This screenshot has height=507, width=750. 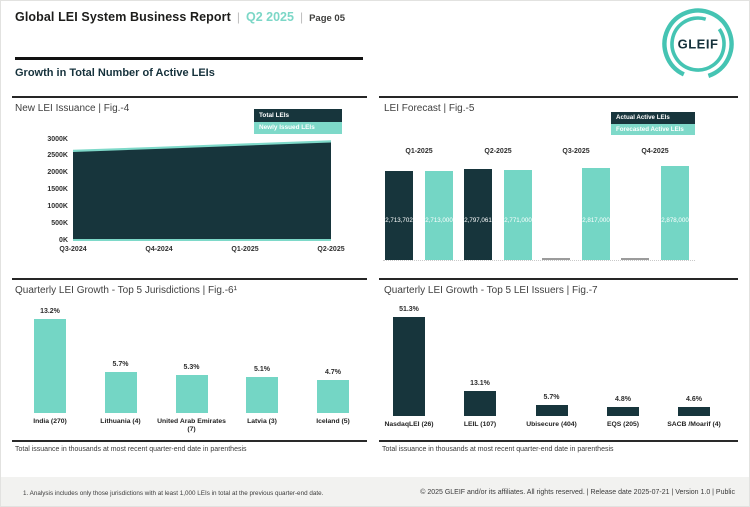 What do you see at coordinates (439, 220) in the screenshot?
I see `bar-value-label: 2,713,000` at bounding box center [439, 220].